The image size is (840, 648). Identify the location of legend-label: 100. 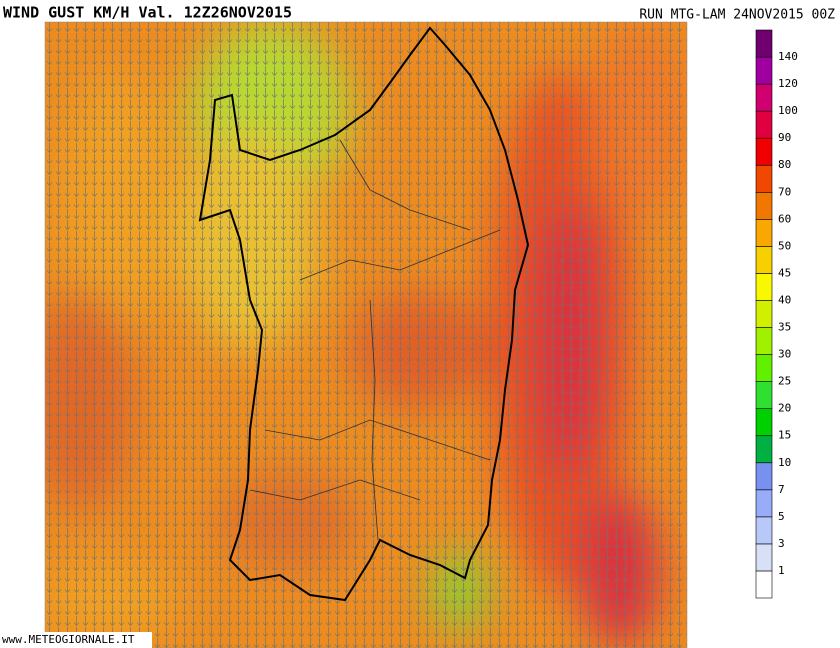
(788, 110).